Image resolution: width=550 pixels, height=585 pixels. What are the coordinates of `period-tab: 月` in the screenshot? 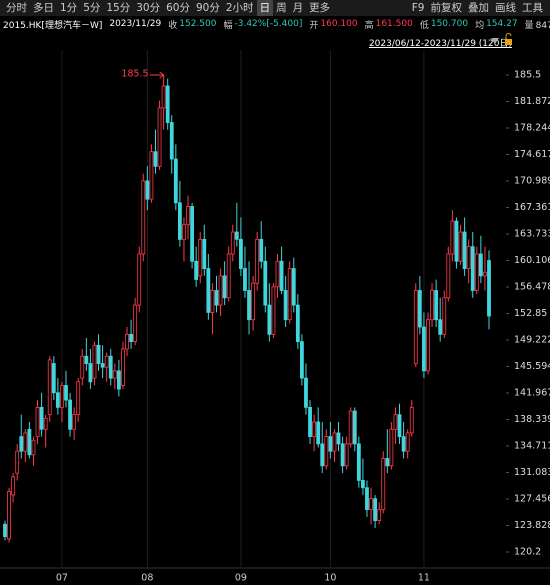 It's located at (298, 8).